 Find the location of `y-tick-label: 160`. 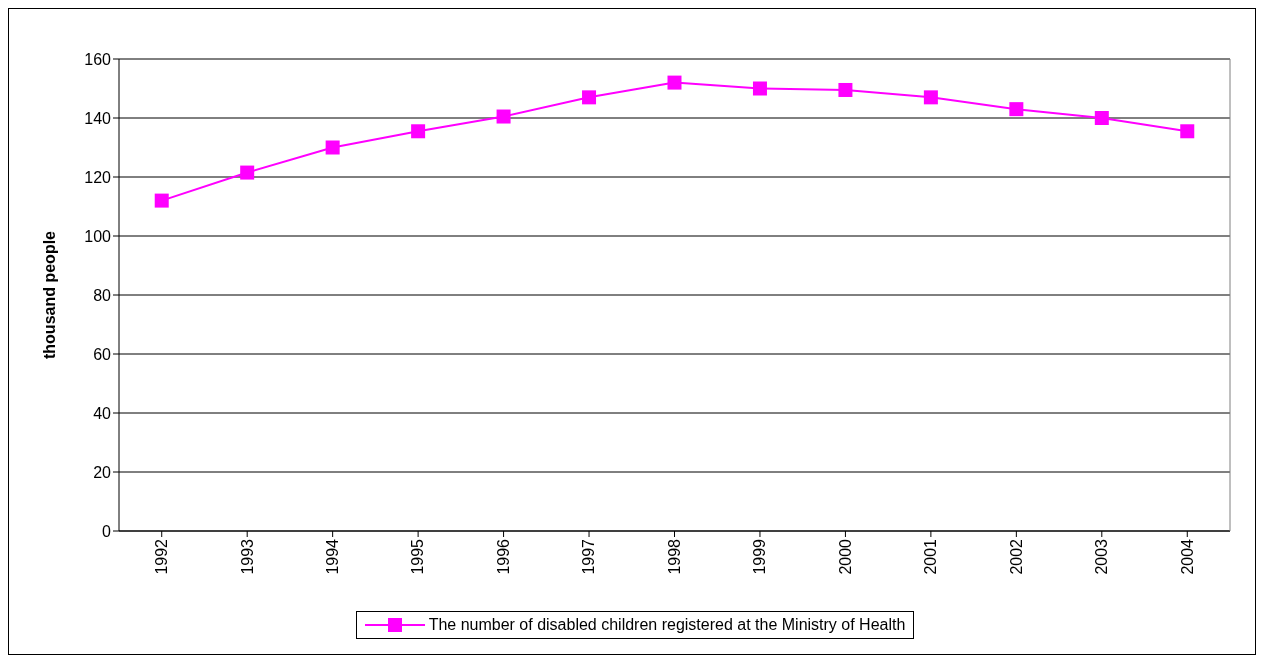

y-tick-label: 160 is located at coordinates (98, 59).